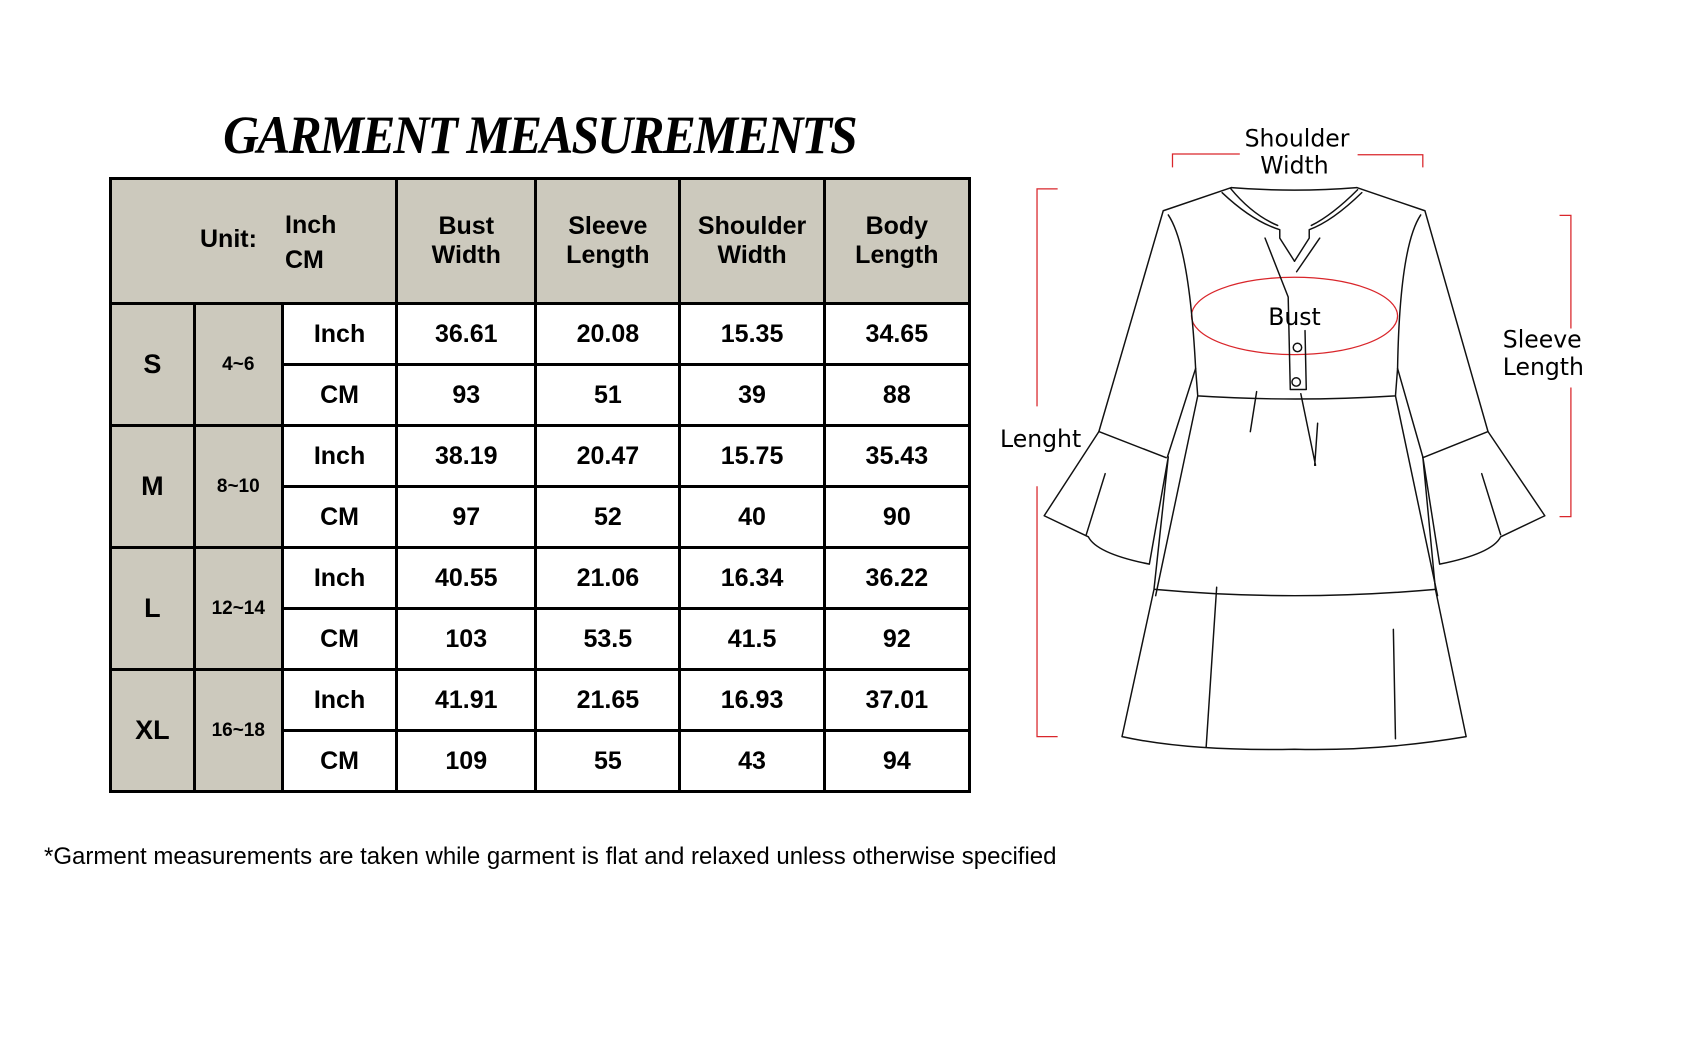  What do you see at coordinates (466, 578) in the screenshot?
I see `value-cell: 40.55` at bounding box center [466, 578].